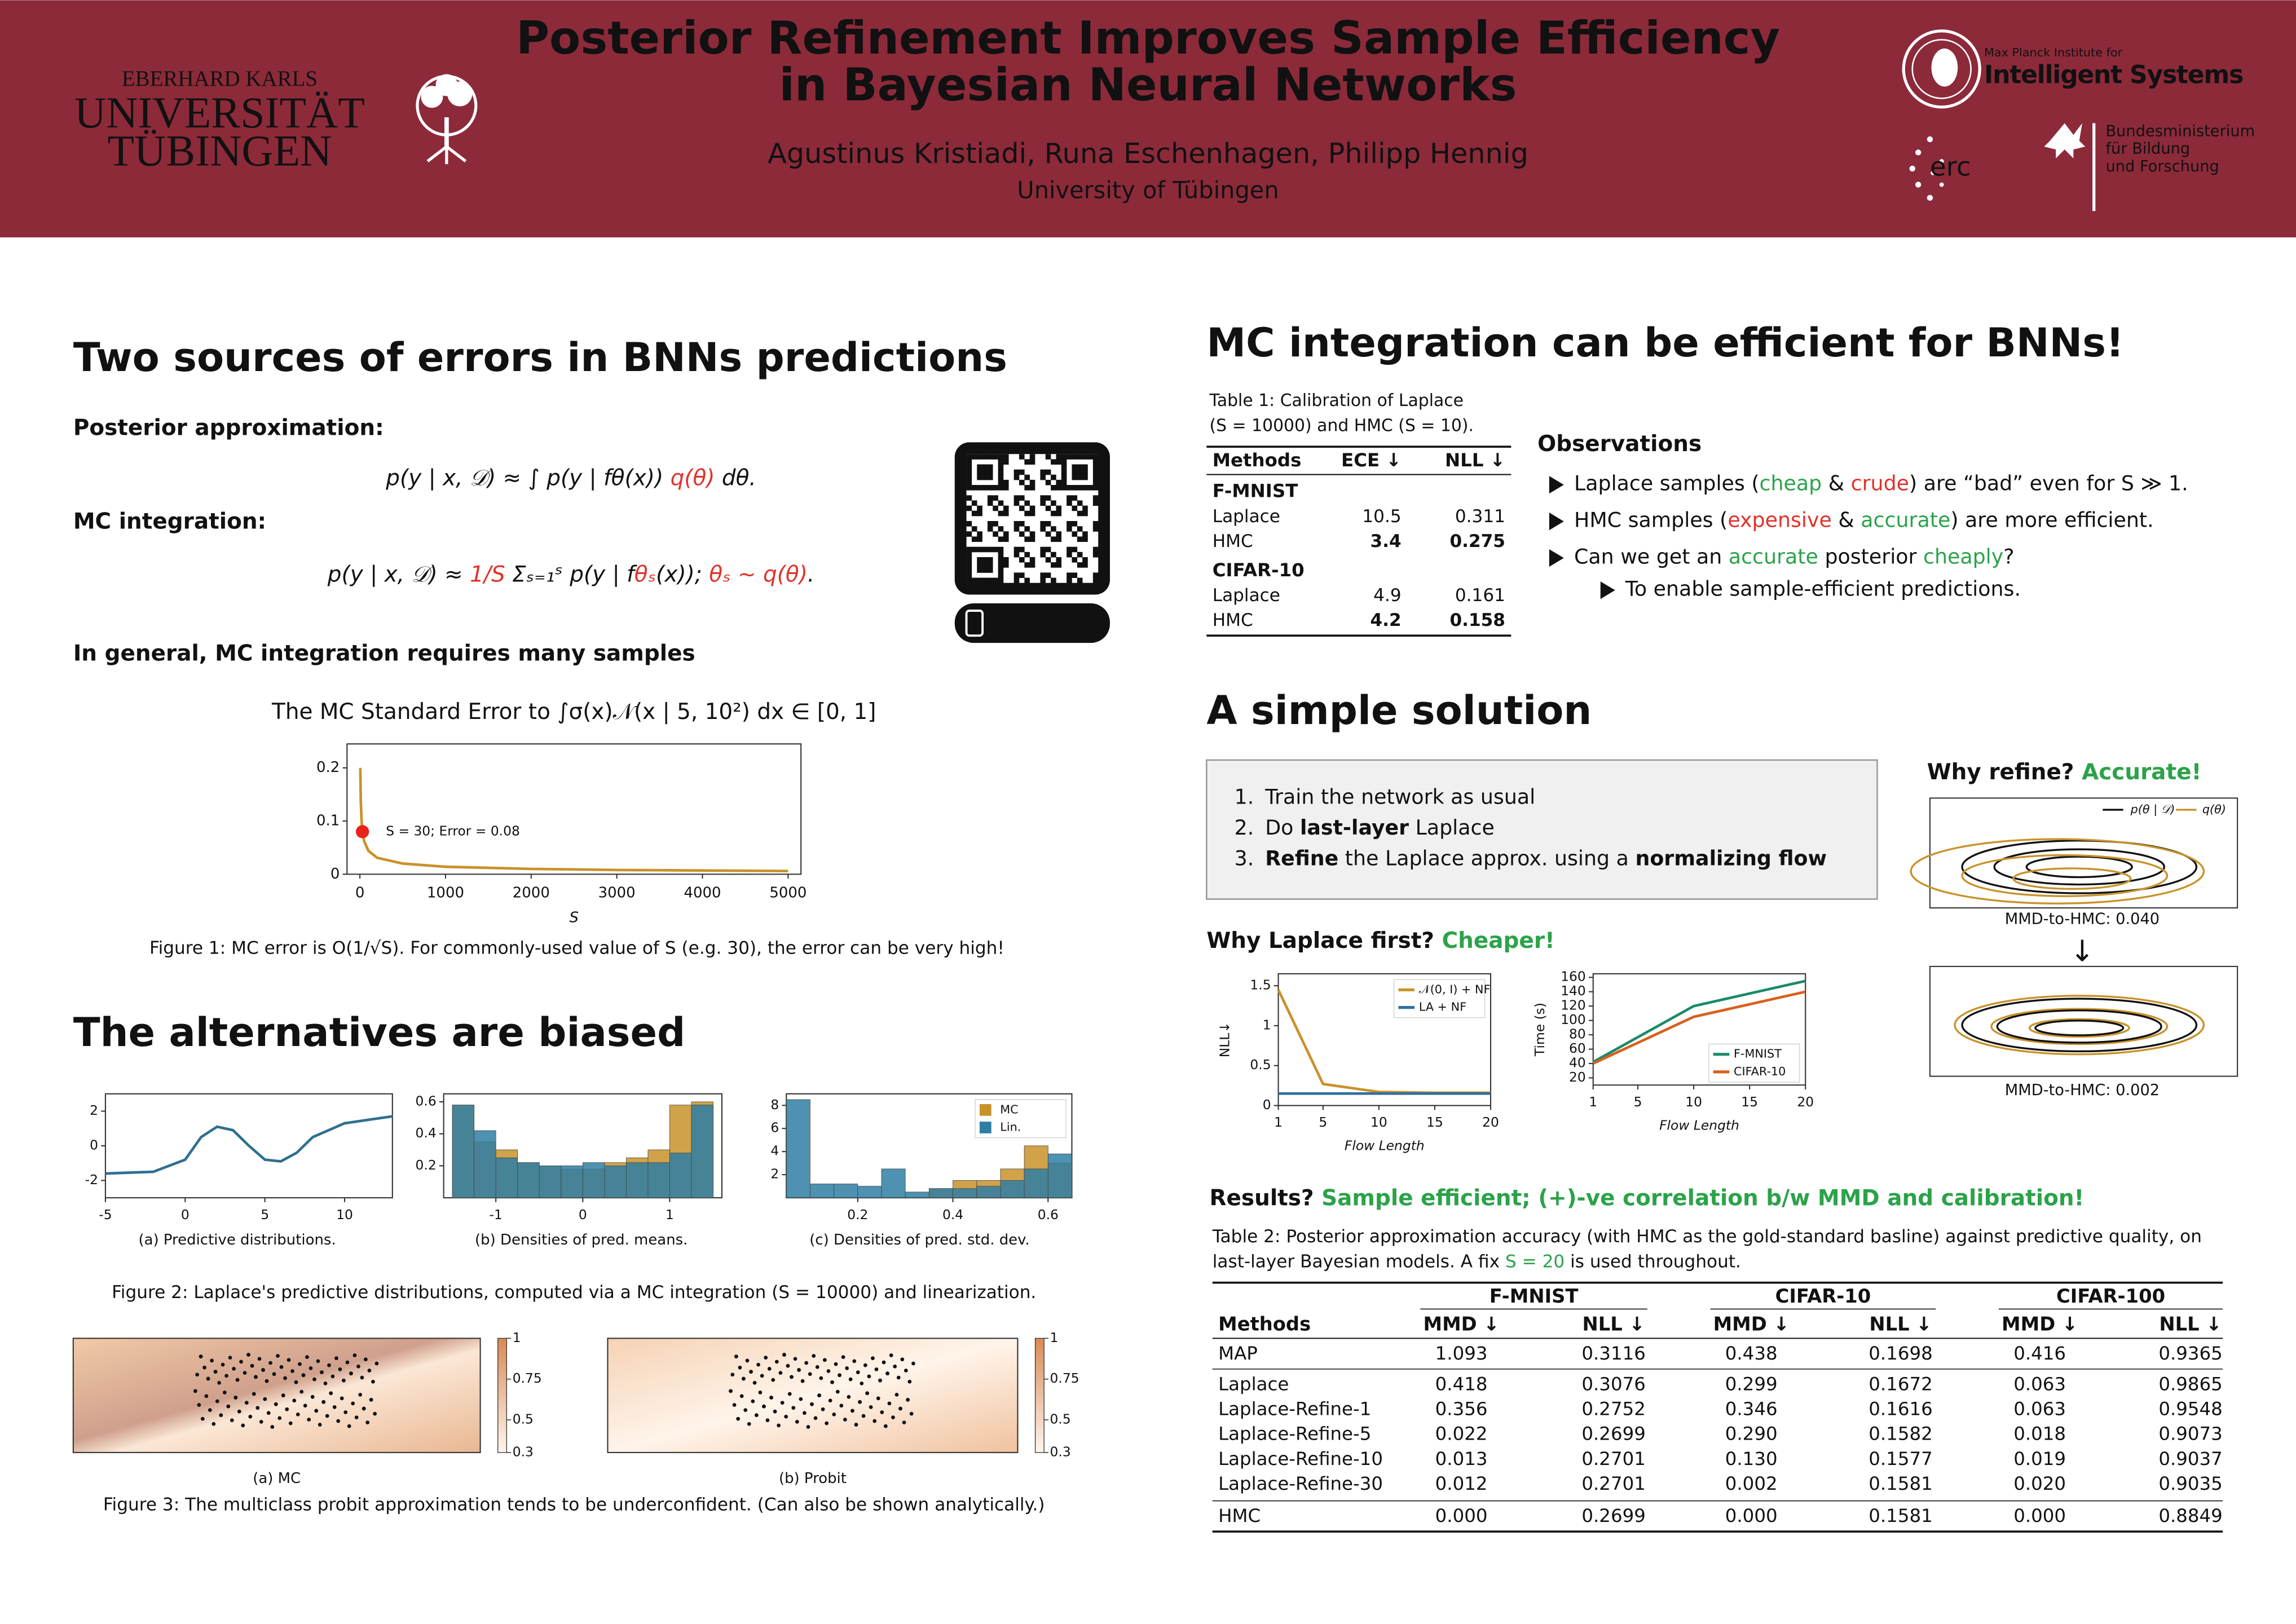  What do you see at coordinates (379, 1032) in the screenshot?
I see `section-heading: The alternatives are biased` at bounding box center [379, 1032].